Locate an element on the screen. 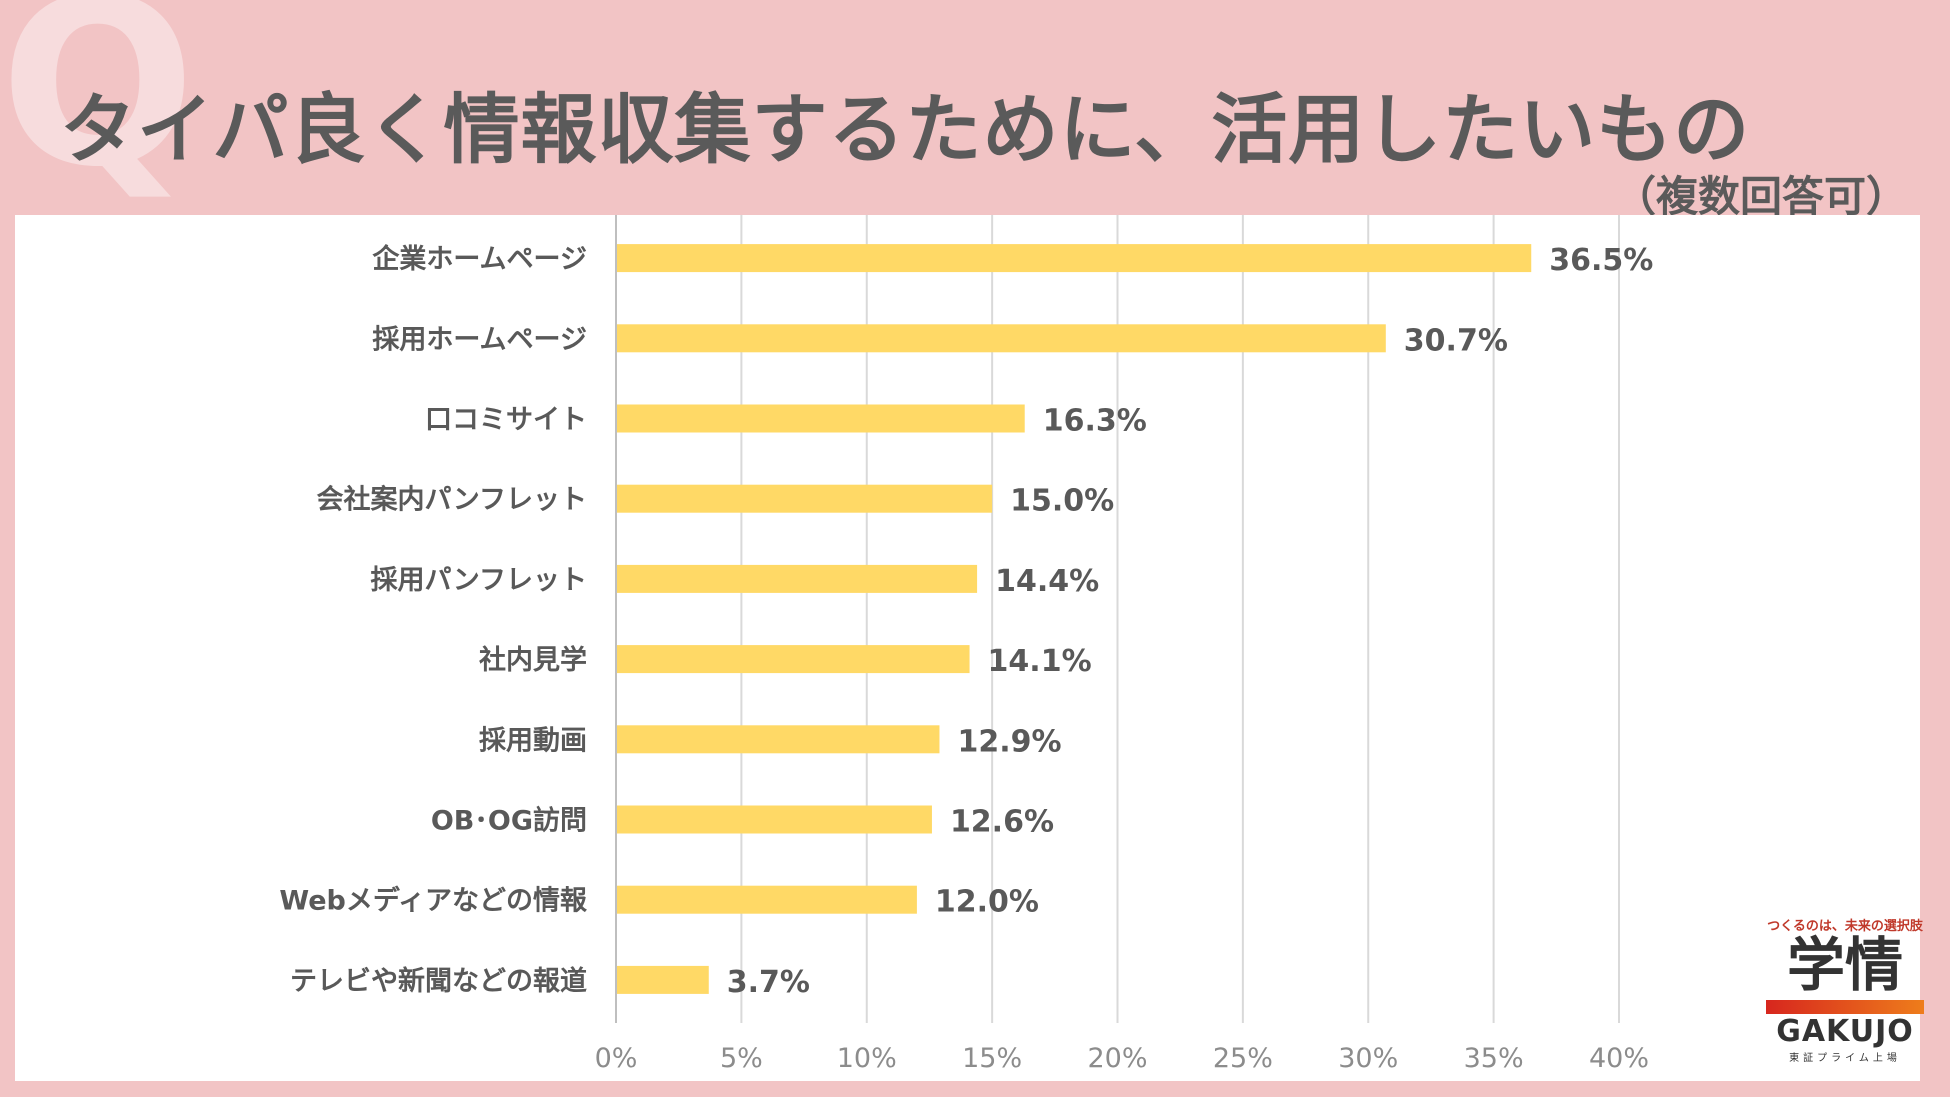 The height and width of the screenshot is (1097, 1950). value-label: 30.7% is located at coordinates (1456, 340).